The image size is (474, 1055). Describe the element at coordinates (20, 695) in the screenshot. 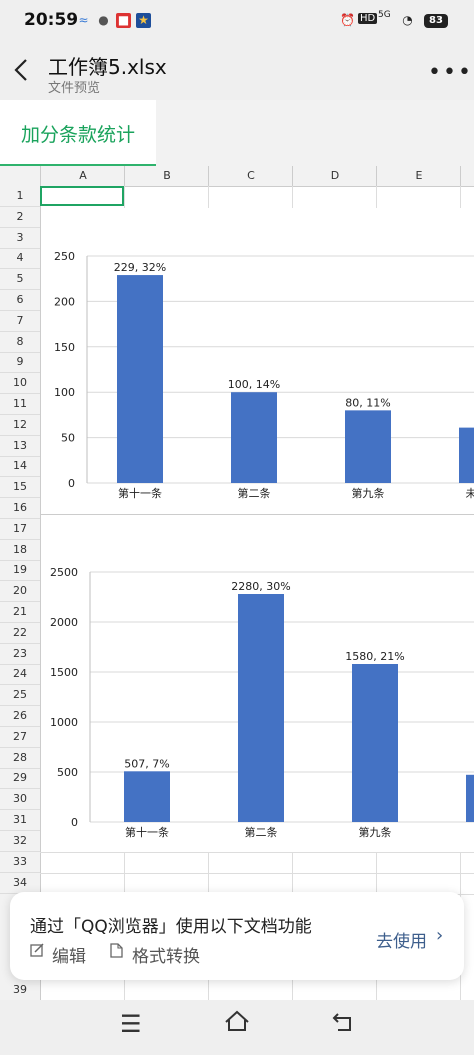

I see `row-number-25: 25` at that location.